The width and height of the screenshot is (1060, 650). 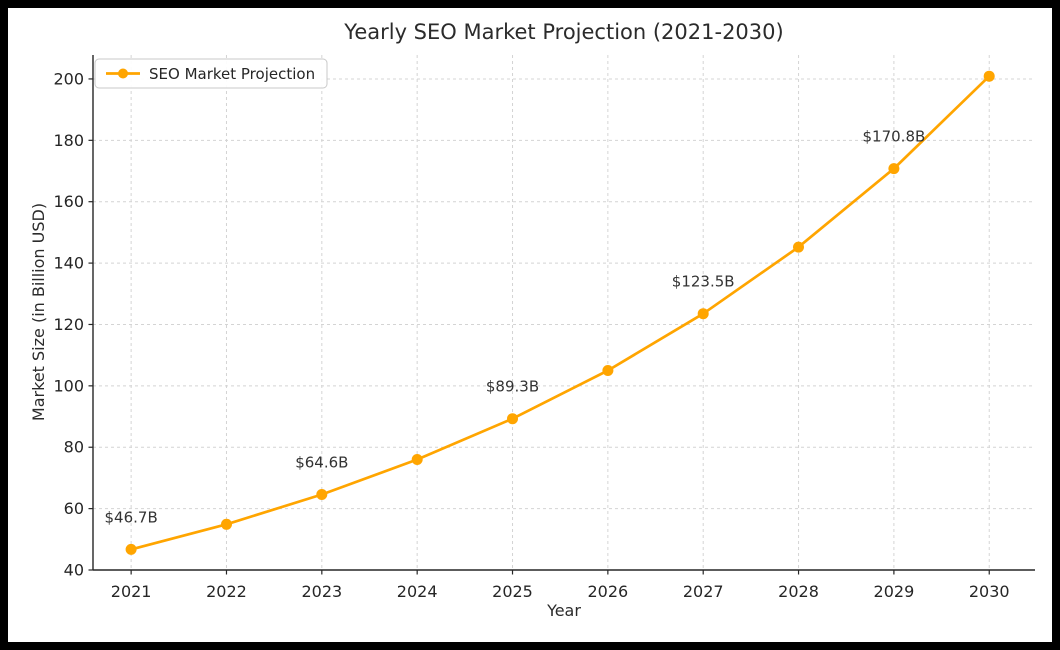 I want to click on y-tick-label: 60, so click(x=74, y=508).